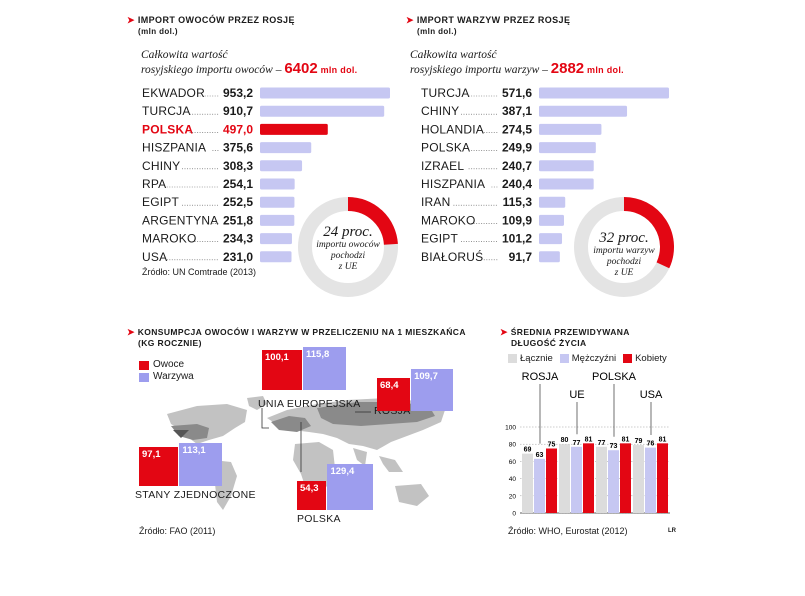 This screenshot has width=805, height=596. I want to click on legend-fruit: Owoce, so click(166, 365).